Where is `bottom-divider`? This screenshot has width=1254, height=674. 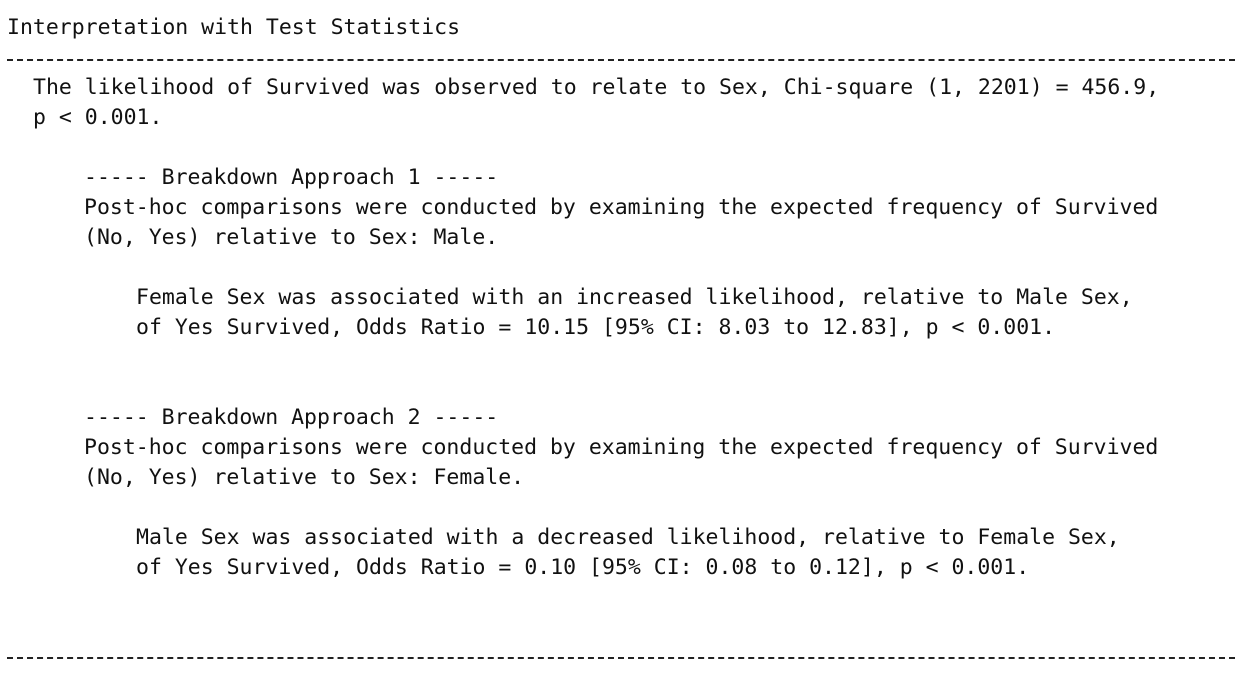
bottom-divider is located at coordinates (621, 658).